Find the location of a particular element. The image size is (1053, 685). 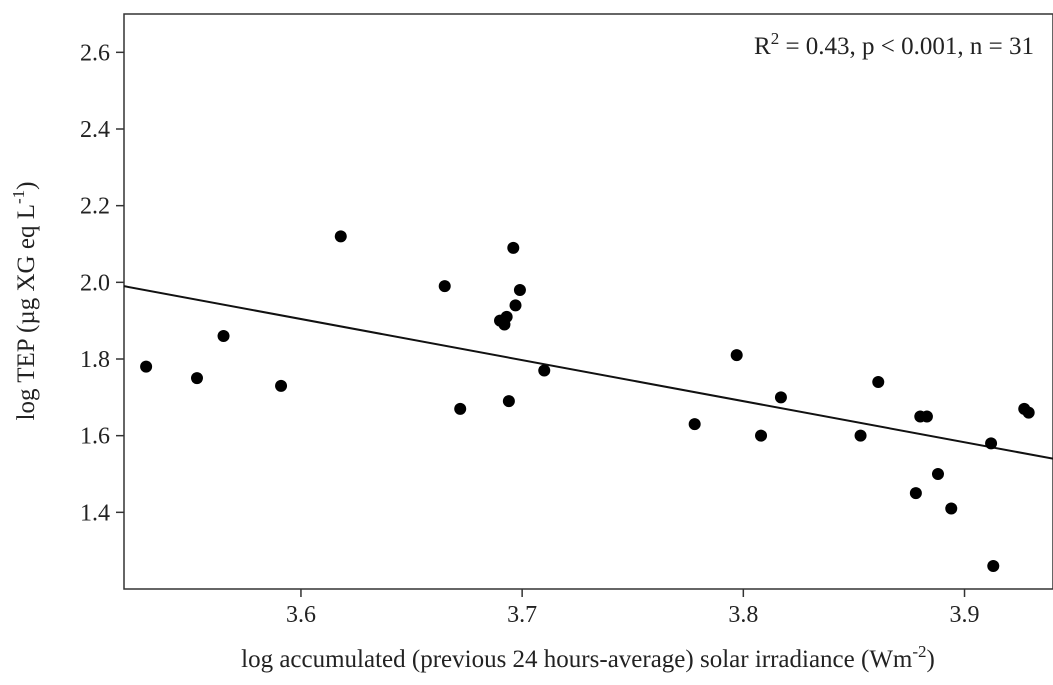

y-tick-label: 1.6 is located at coordinates (95, 437).